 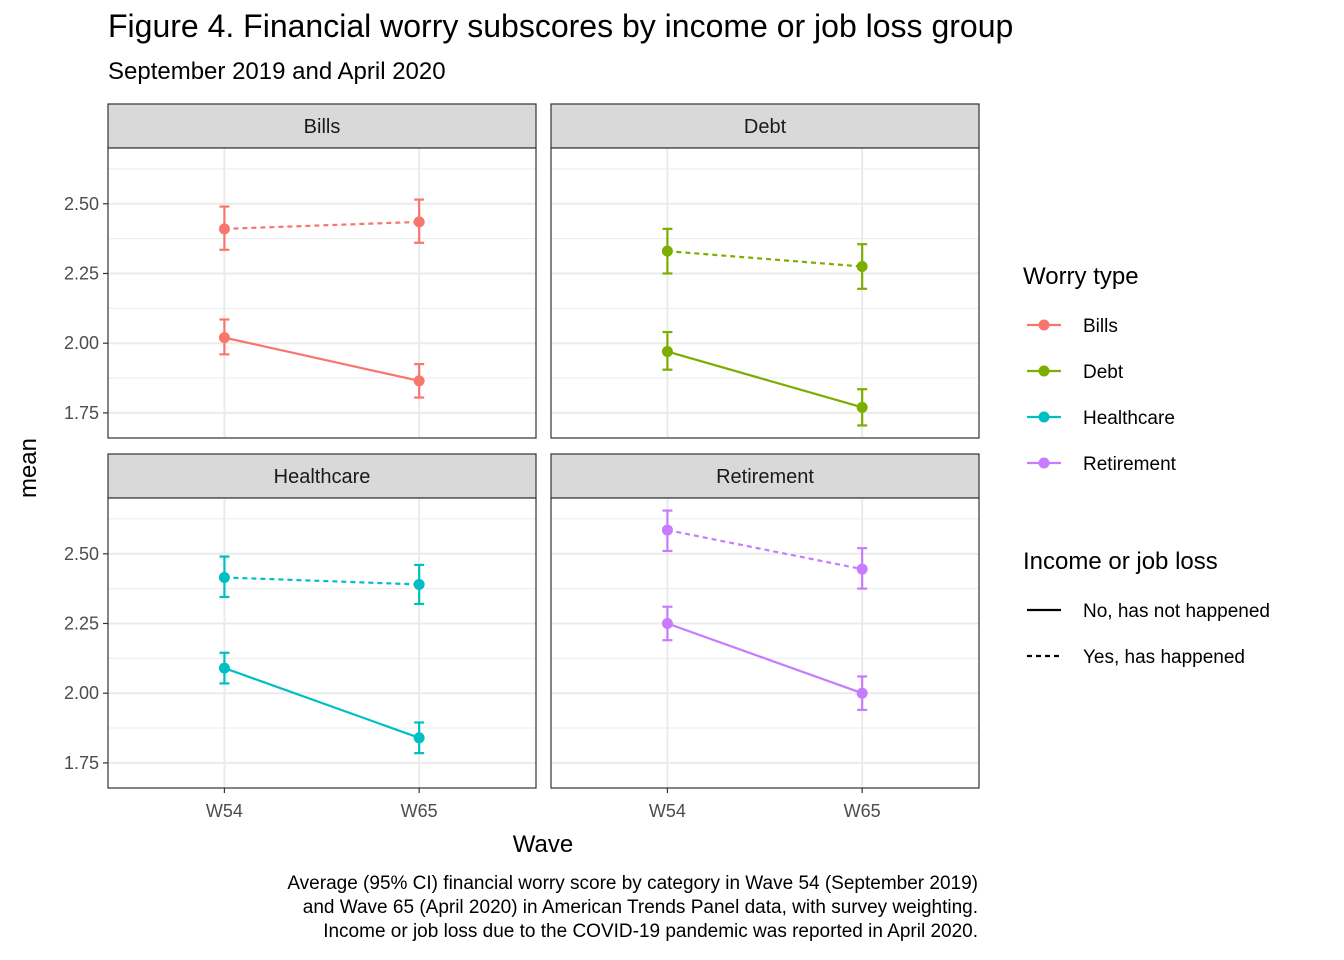 What do you see at coordinates (1164, 657) in the screenshot?
I see `legend-label: Yes, has happened` at bounding box center [1164, 657].